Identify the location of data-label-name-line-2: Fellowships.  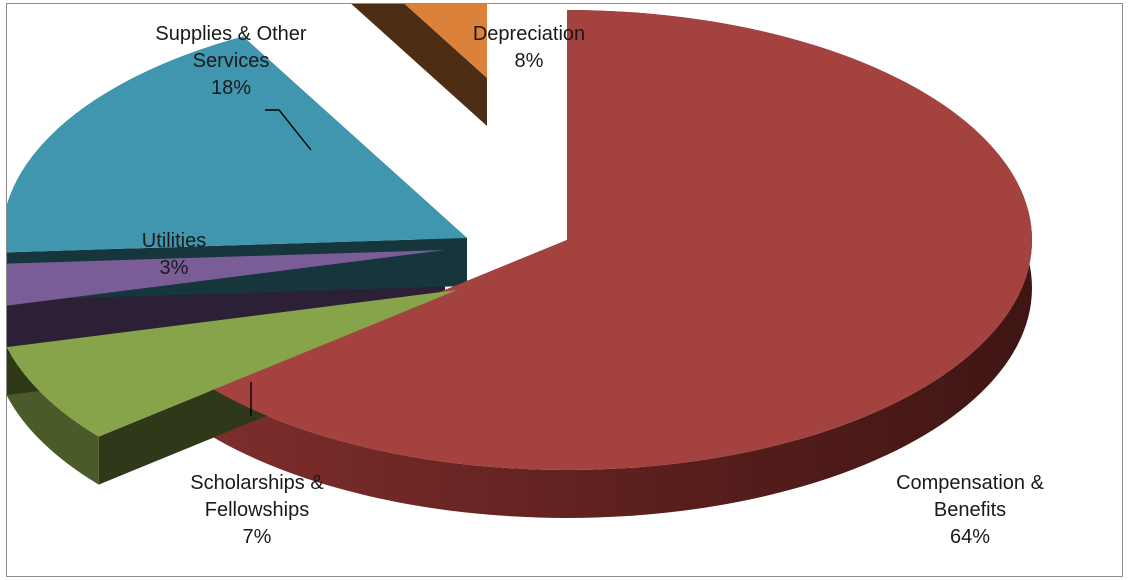
(257, 510).